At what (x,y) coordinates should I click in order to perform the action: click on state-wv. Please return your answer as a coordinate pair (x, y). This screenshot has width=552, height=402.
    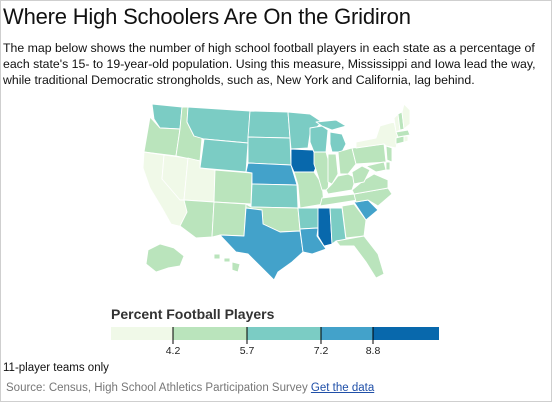
    Looking at the image, I should click on (361, 175).